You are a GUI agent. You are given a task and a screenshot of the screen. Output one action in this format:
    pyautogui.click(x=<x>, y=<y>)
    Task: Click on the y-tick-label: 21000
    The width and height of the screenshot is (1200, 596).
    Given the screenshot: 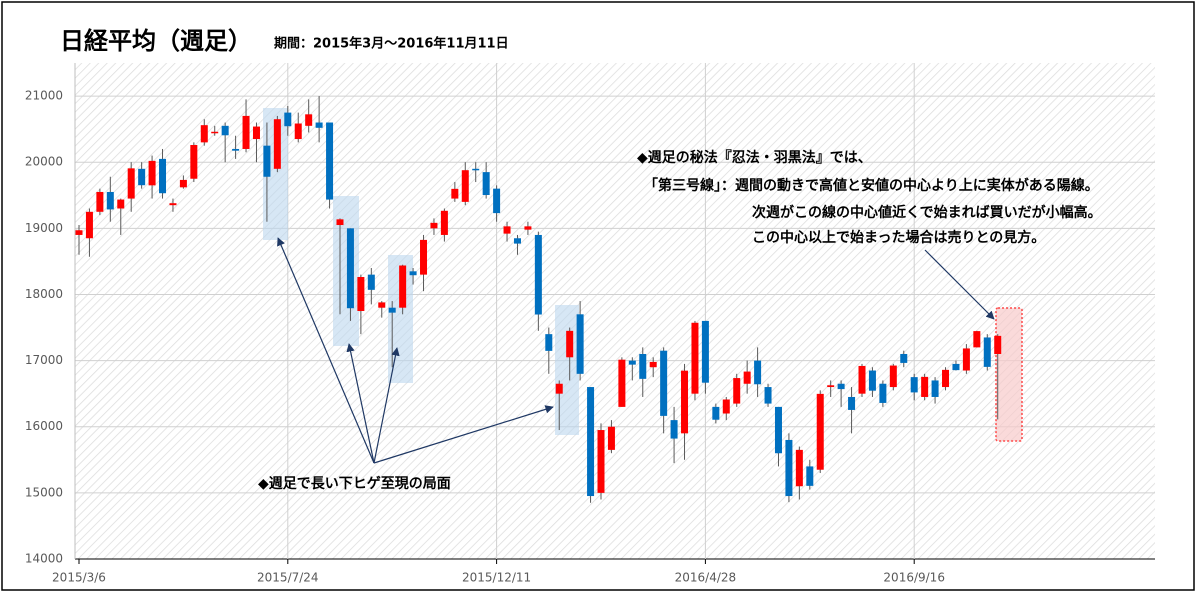 What is the action you would take?
    pyautogui.click(x=44, y=96)
    